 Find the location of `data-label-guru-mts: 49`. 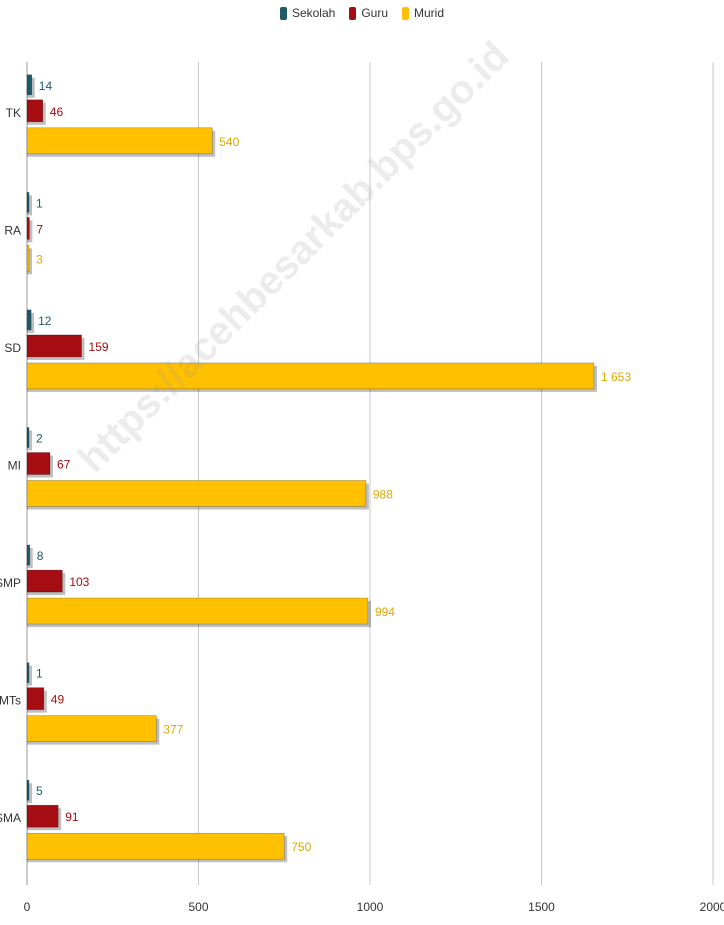

data-label-guru-mts: 49 is located at coordinates (58, 700).